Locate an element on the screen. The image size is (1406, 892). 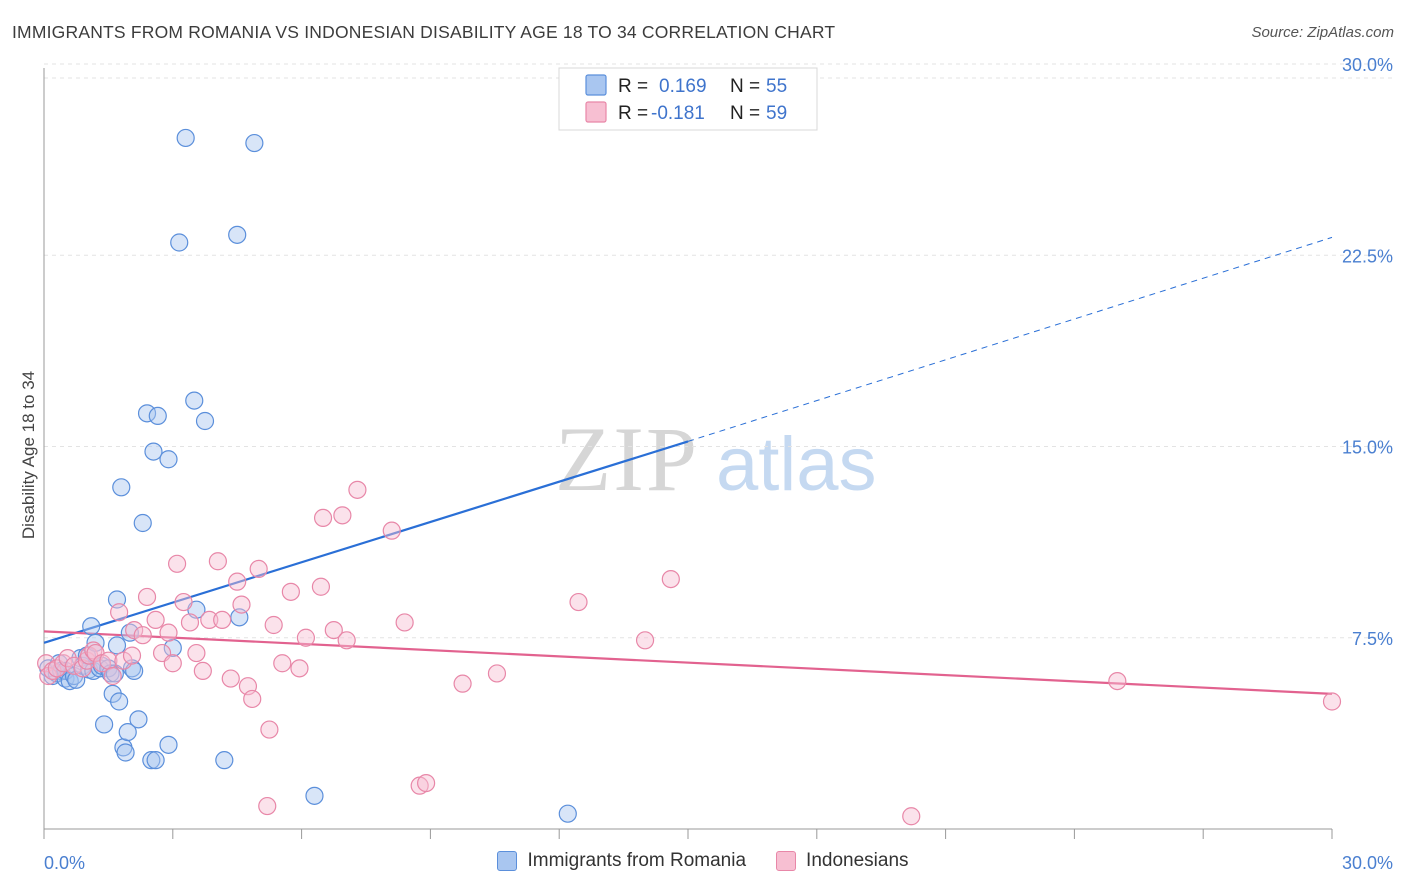
legend-n-label-indonesian: N = is located at coordinates (745, 113).